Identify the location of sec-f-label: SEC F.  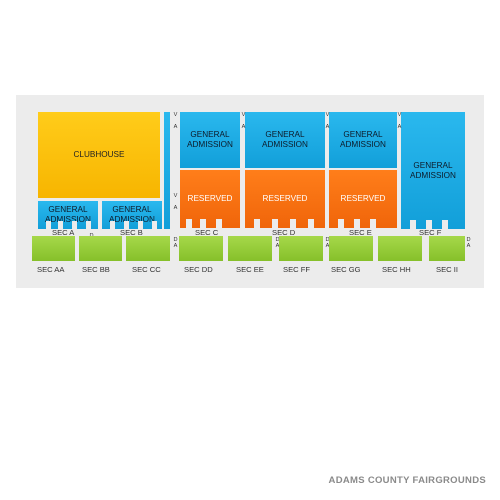
(430, 232).